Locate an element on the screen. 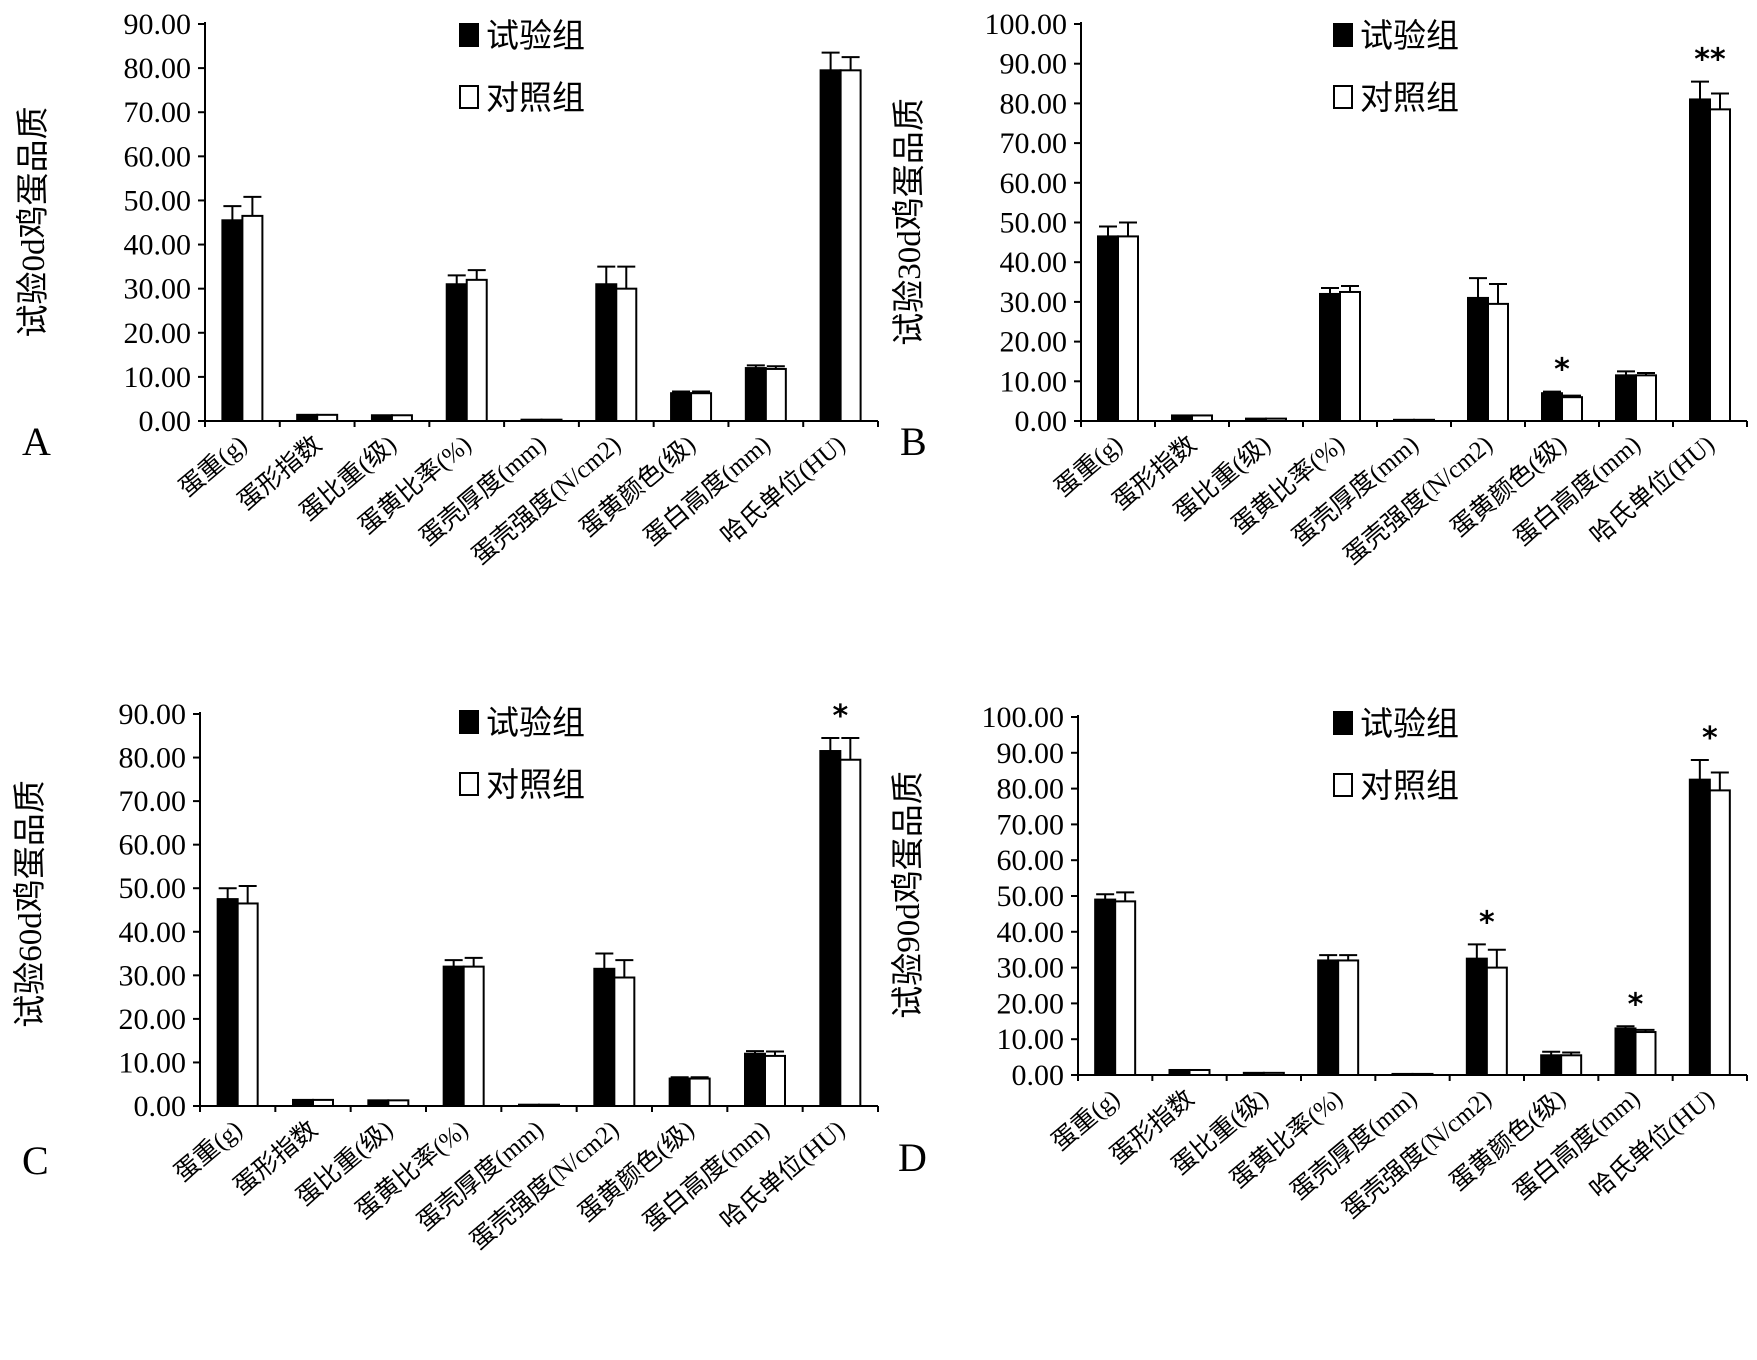 This screenshot has width=1757, height=1360. significance-marker: ** is located at coordinates (1710, 60).